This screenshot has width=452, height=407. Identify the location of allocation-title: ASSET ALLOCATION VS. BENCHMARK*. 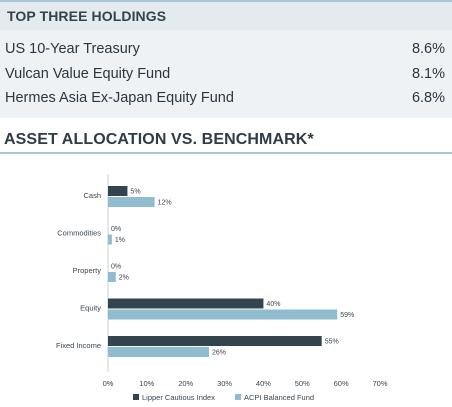
(159, 139).